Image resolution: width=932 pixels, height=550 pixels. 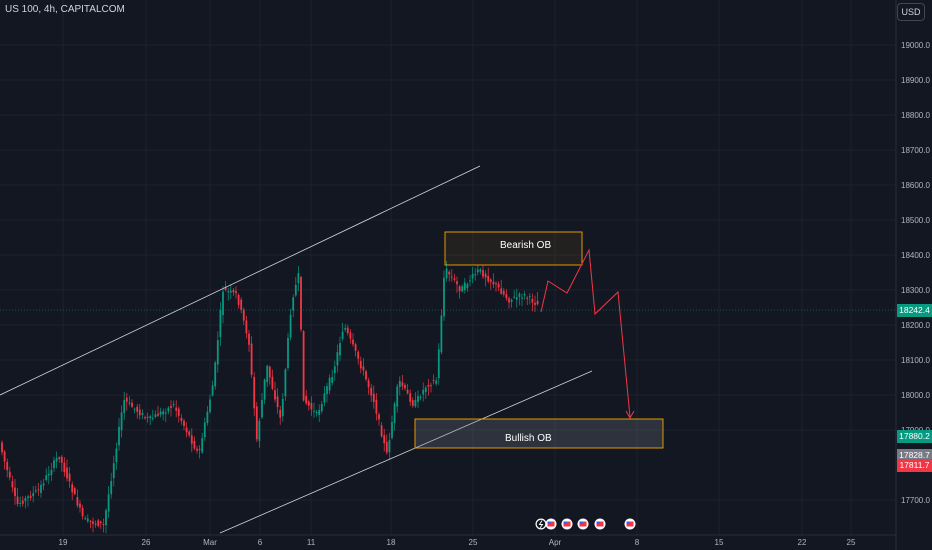 What do you see at coordinates (513, 248) in the screenshot?
I see `bearish-ob-zone` at bounding box center [513, 248].